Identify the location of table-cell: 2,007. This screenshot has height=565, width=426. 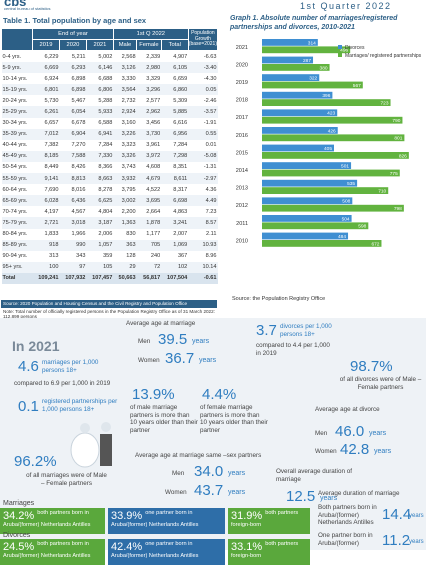
(180, 234).